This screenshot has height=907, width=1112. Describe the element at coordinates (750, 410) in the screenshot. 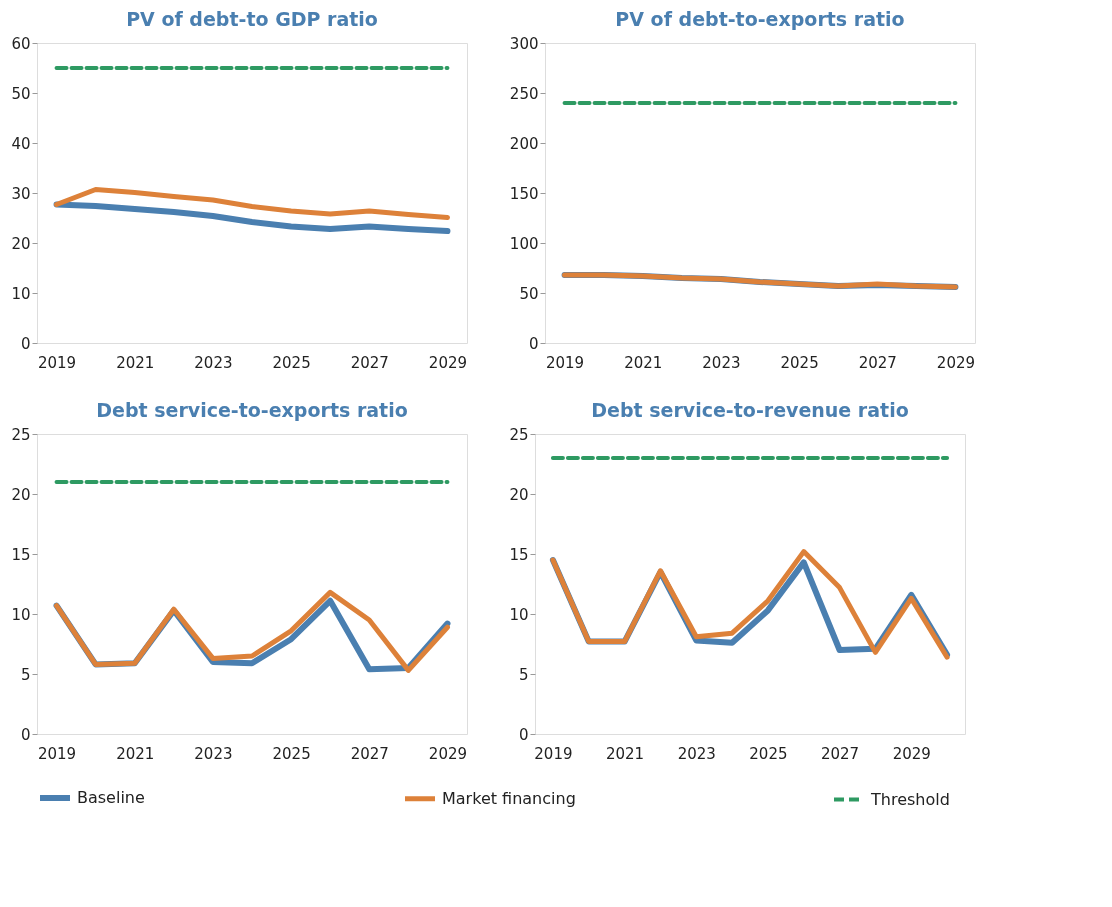

I see `chart-title: Debt service-to-revenue ratio` at that location.